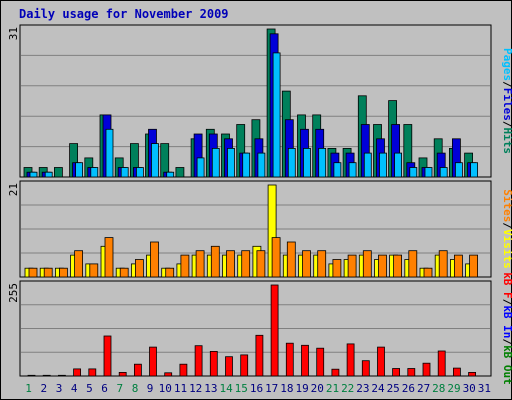  Describe the element at coordinates (13, 293) in the screenshot. I see `y-max-label: 255` at that location.